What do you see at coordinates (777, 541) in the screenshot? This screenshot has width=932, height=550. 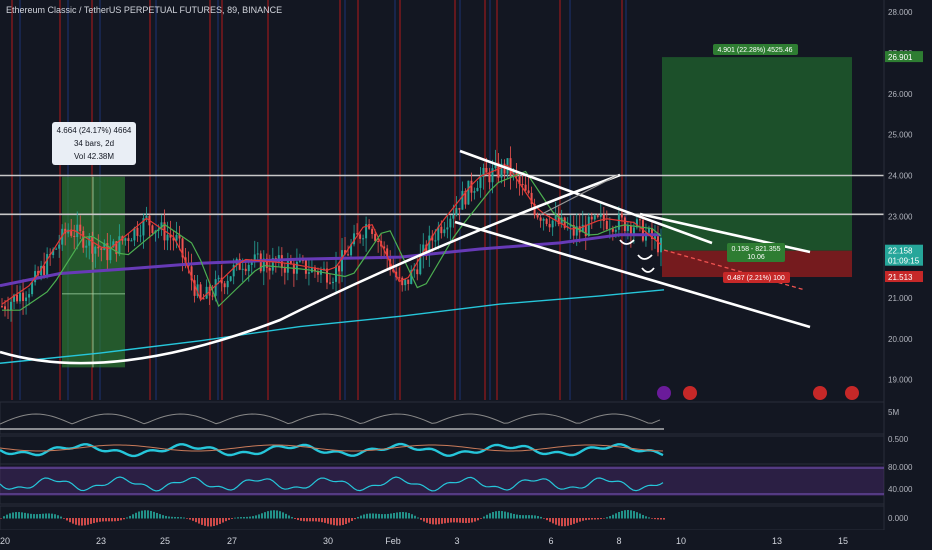 I see `time-tick-label: 13` at bounding box center [777, 541].